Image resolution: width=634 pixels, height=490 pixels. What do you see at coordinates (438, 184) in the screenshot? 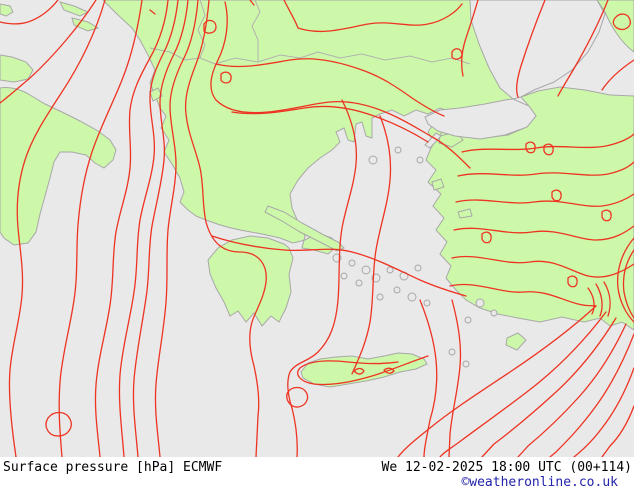
I see `land-chios` at bounding box center [438, 184].